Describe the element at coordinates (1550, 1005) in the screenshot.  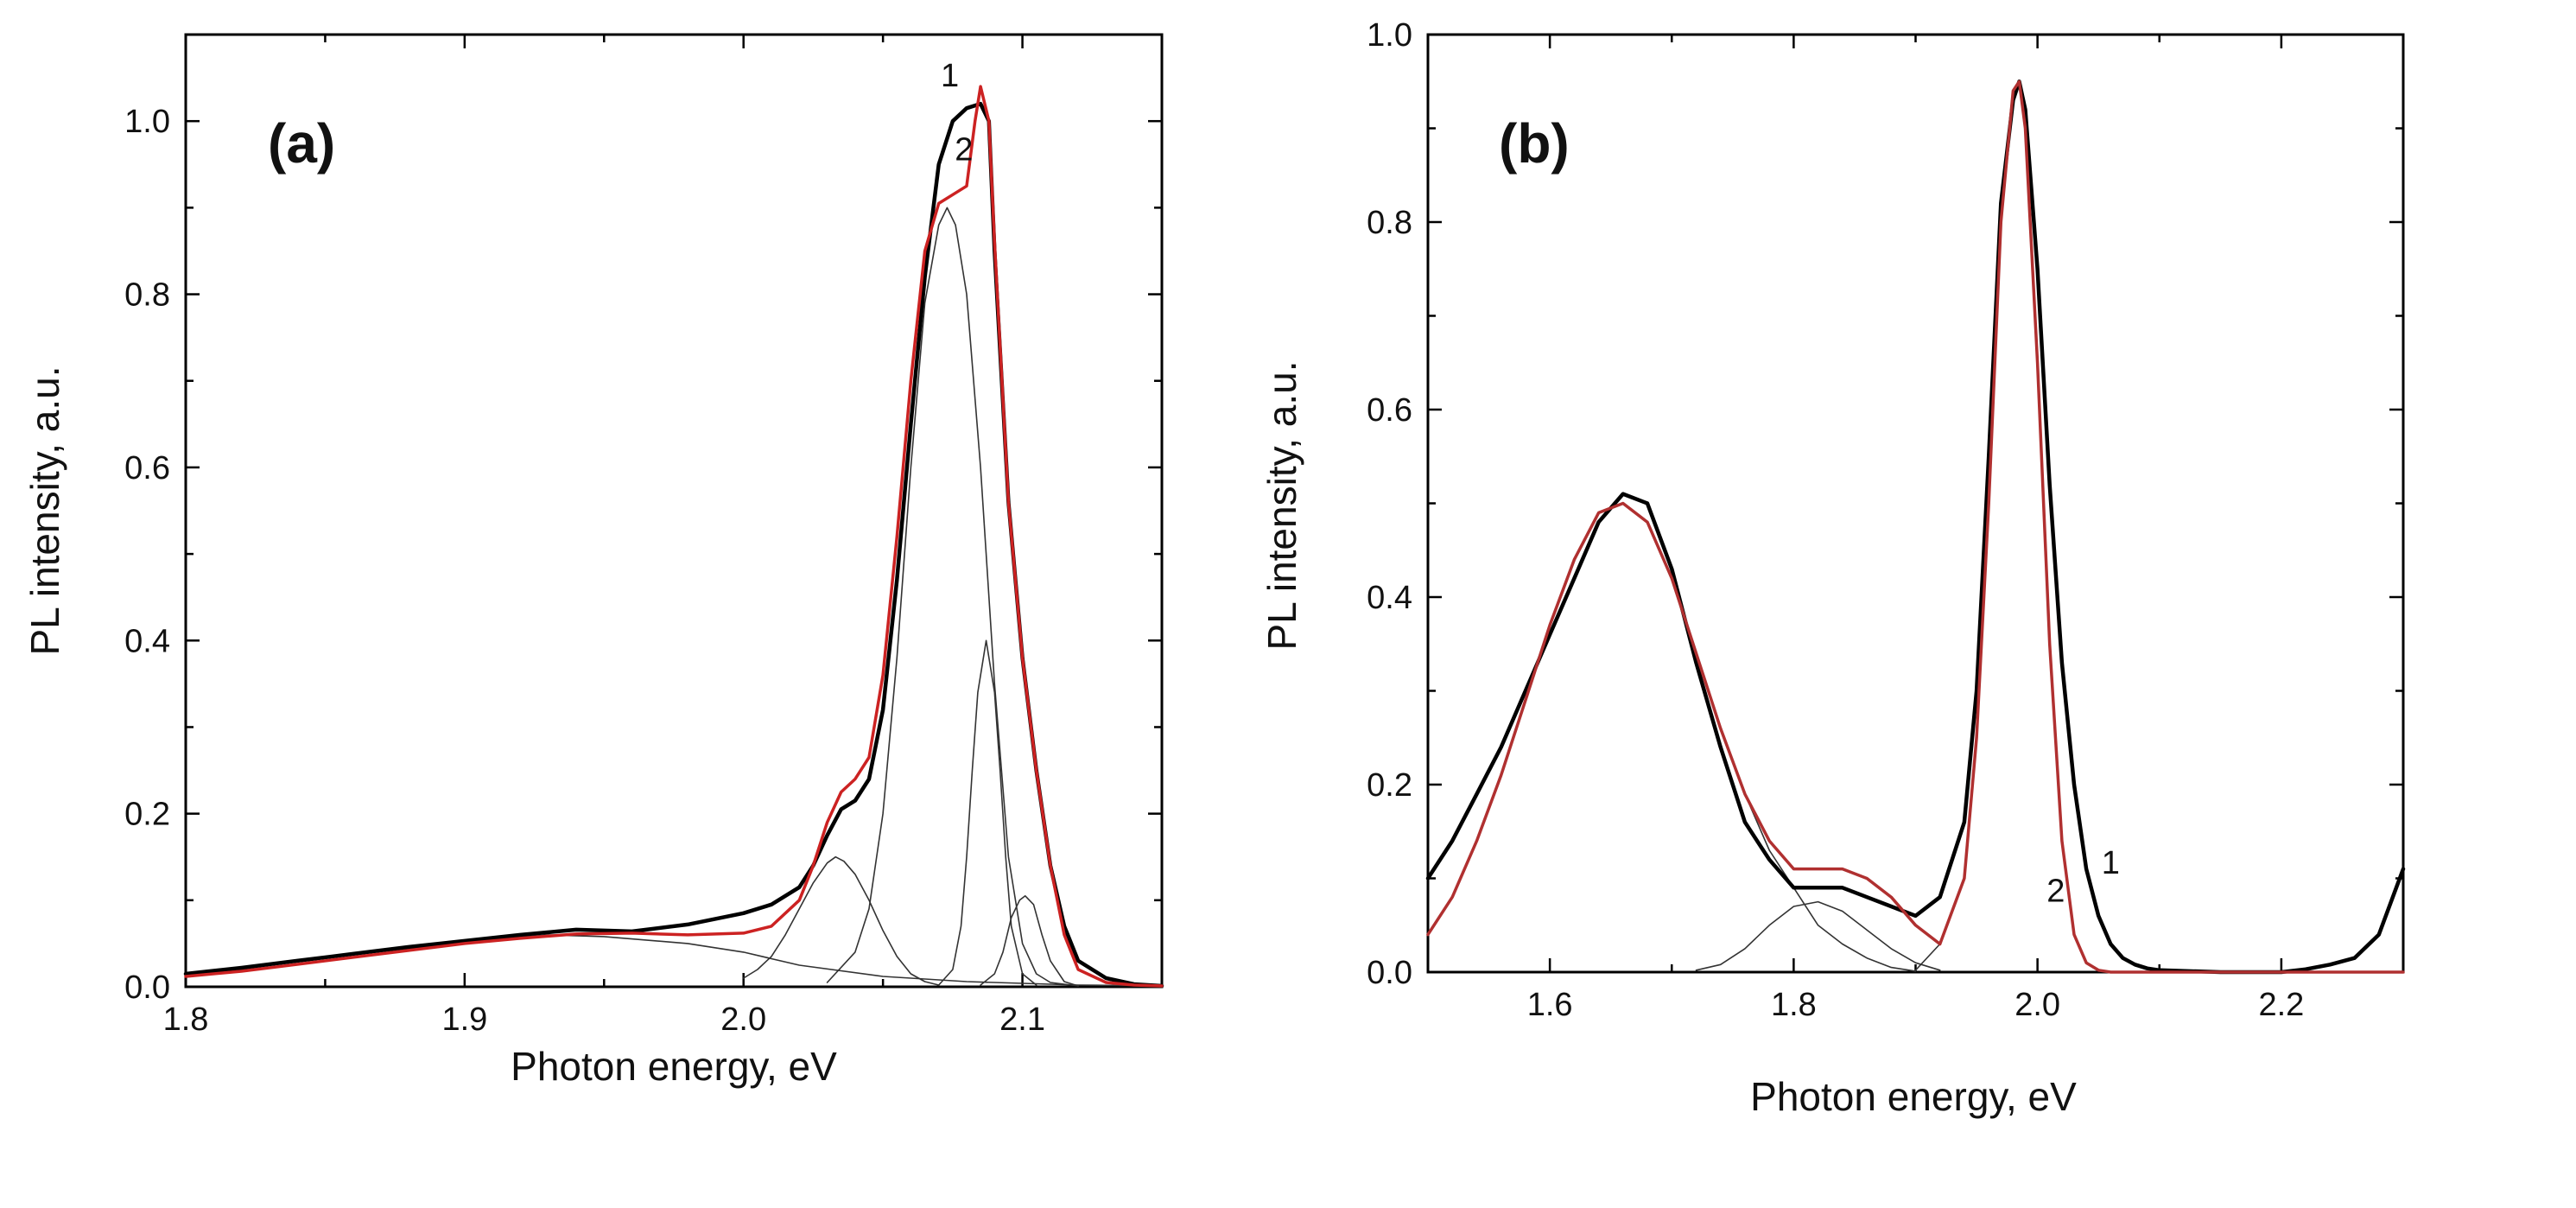
I see `x-tick-label: 1.6` at that location.